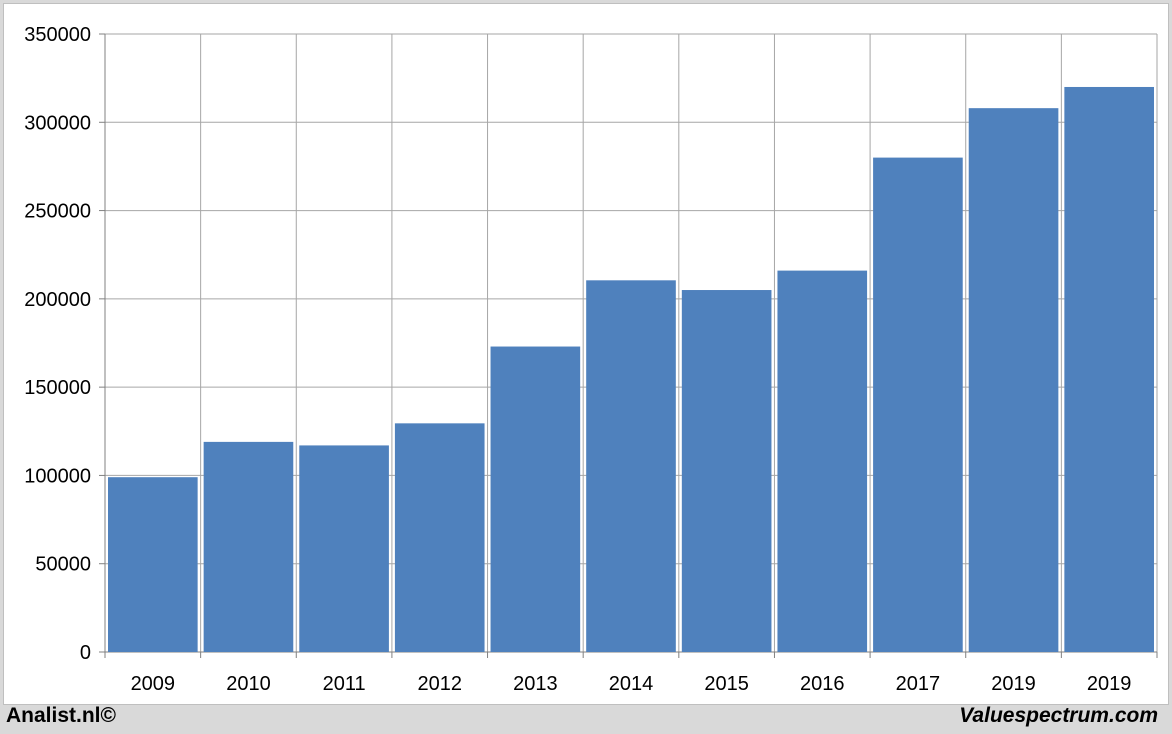 The image size is (1172, 734). I want to click on x-tick-label: 2009, so click(153, 684).